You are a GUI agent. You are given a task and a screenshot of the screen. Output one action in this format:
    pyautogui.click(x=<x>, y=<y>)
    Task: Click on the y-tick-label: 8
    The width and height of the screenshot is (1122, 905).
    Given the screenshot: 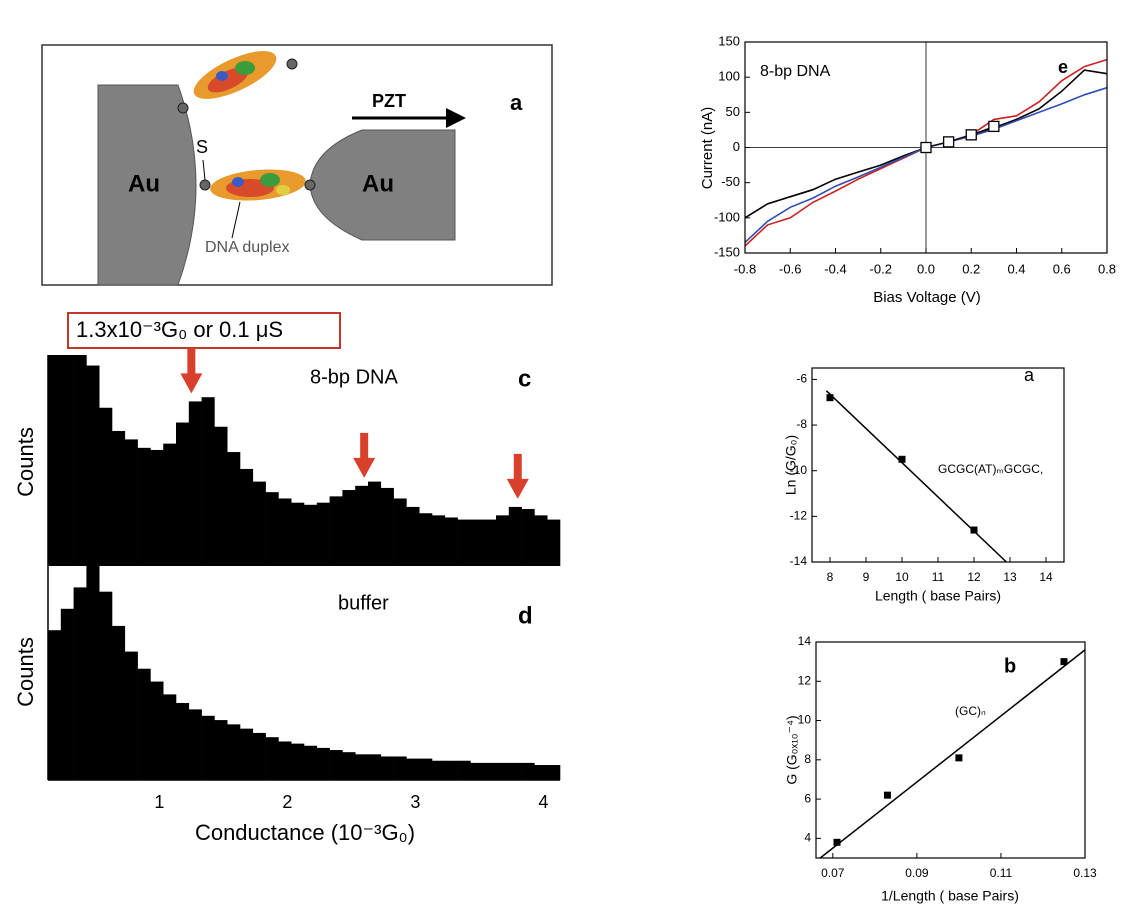 What is the action you would take?
    pyautogui.click(x=807, y=759)
    